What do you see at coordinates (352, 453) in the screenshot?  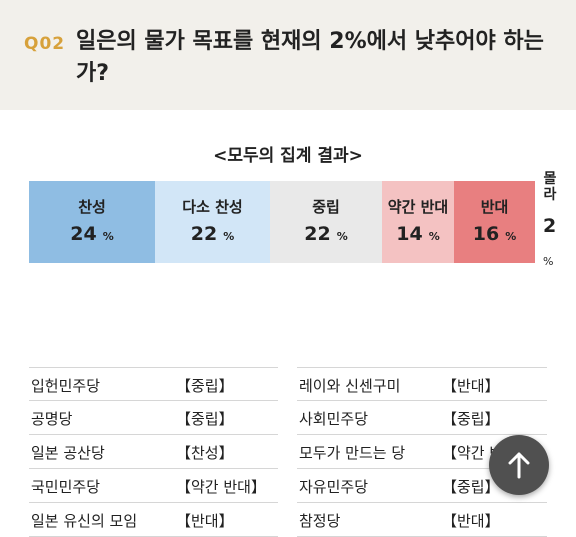 I see `party-name: 모두가 만드는 당` at bounding box center [352, 453].